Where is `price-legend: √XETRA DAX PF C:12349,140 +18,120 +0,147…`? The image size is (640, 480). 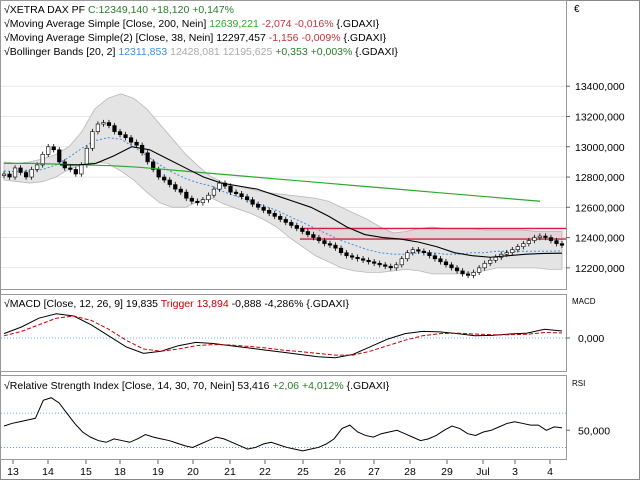 price-legend: √XETRA DAX PF C:12349,140 +18,120 +0,147… is located at coordinates (201, 31).